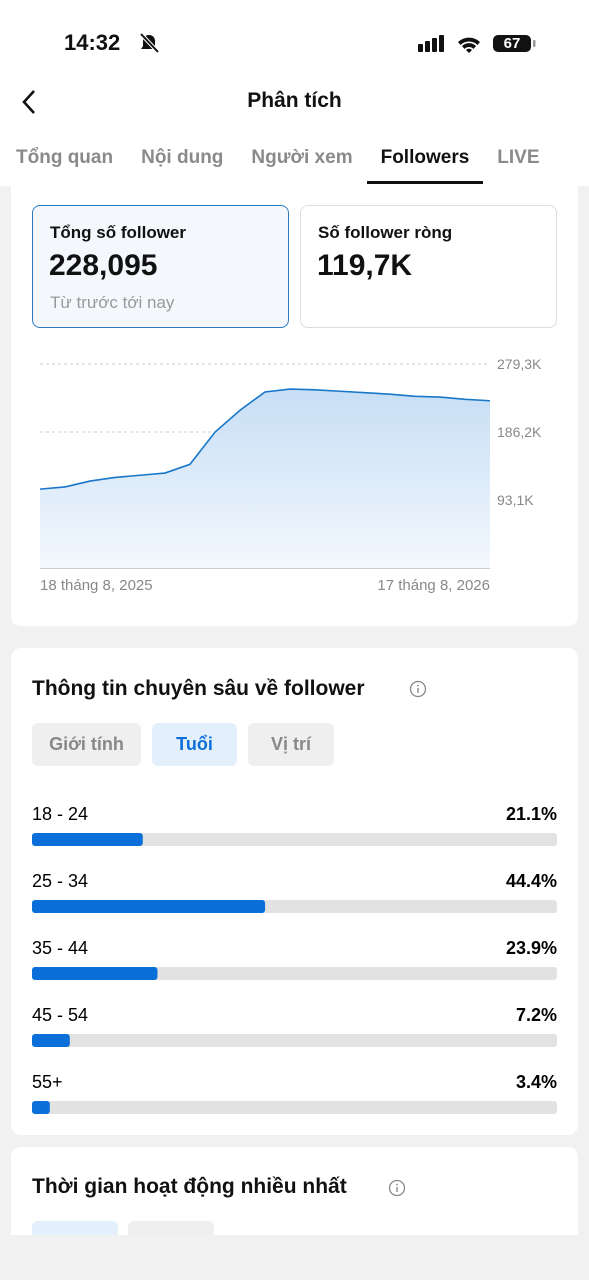 Image resolution: width=589 pixels, height=1280 pixels. Describe the element at coordinates (531, 948) in the screenshot. I see `value-label: 23.9%` at that location.